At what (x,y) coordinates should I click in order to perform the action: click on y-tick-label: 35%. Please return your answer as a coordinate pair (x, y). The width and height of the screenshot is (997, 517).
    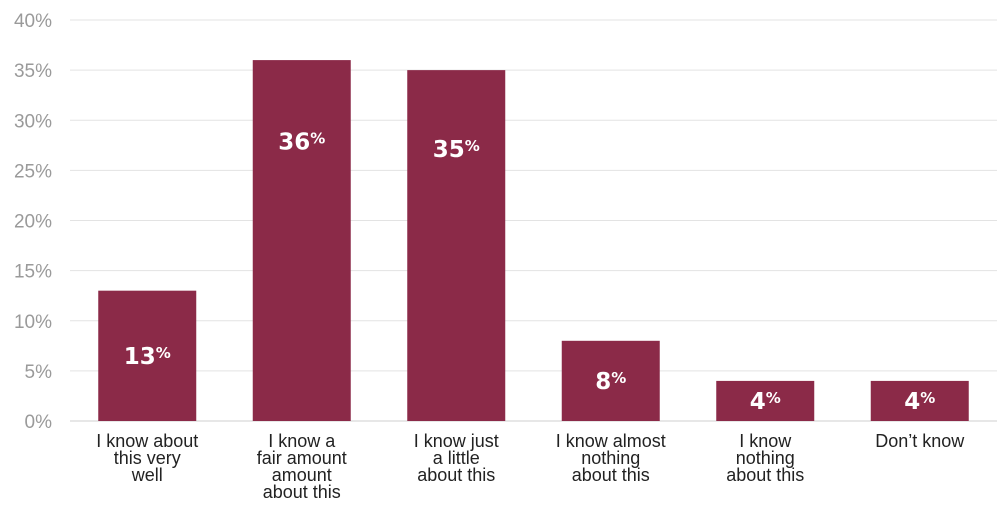
    Looking at the image, I should click on (33, 71).